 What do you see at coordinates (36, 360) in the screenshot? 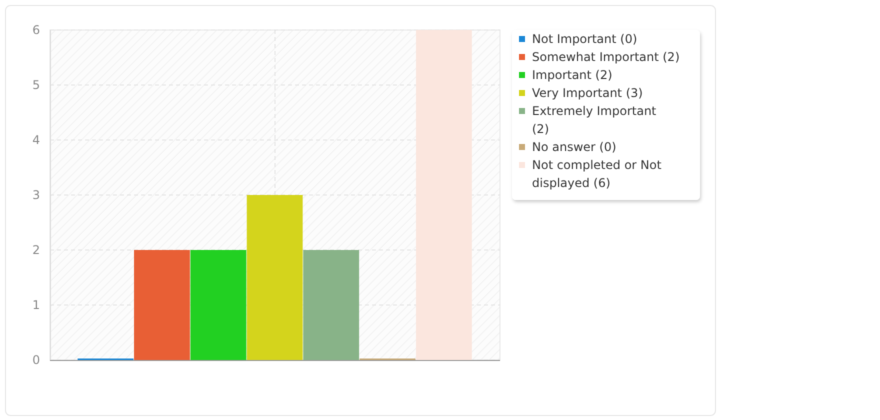
I see `y-tick-label: 0` at bounding box center [36, 360].